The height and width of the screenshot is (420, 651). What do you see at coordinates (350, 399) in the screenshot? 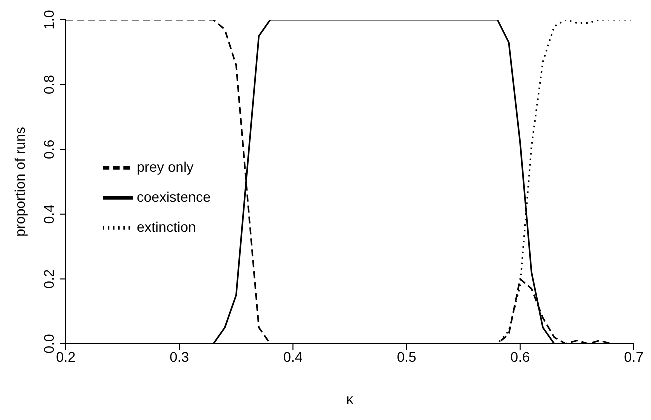
I see `x-axis-title: κ` at bounding box center [350, 399].